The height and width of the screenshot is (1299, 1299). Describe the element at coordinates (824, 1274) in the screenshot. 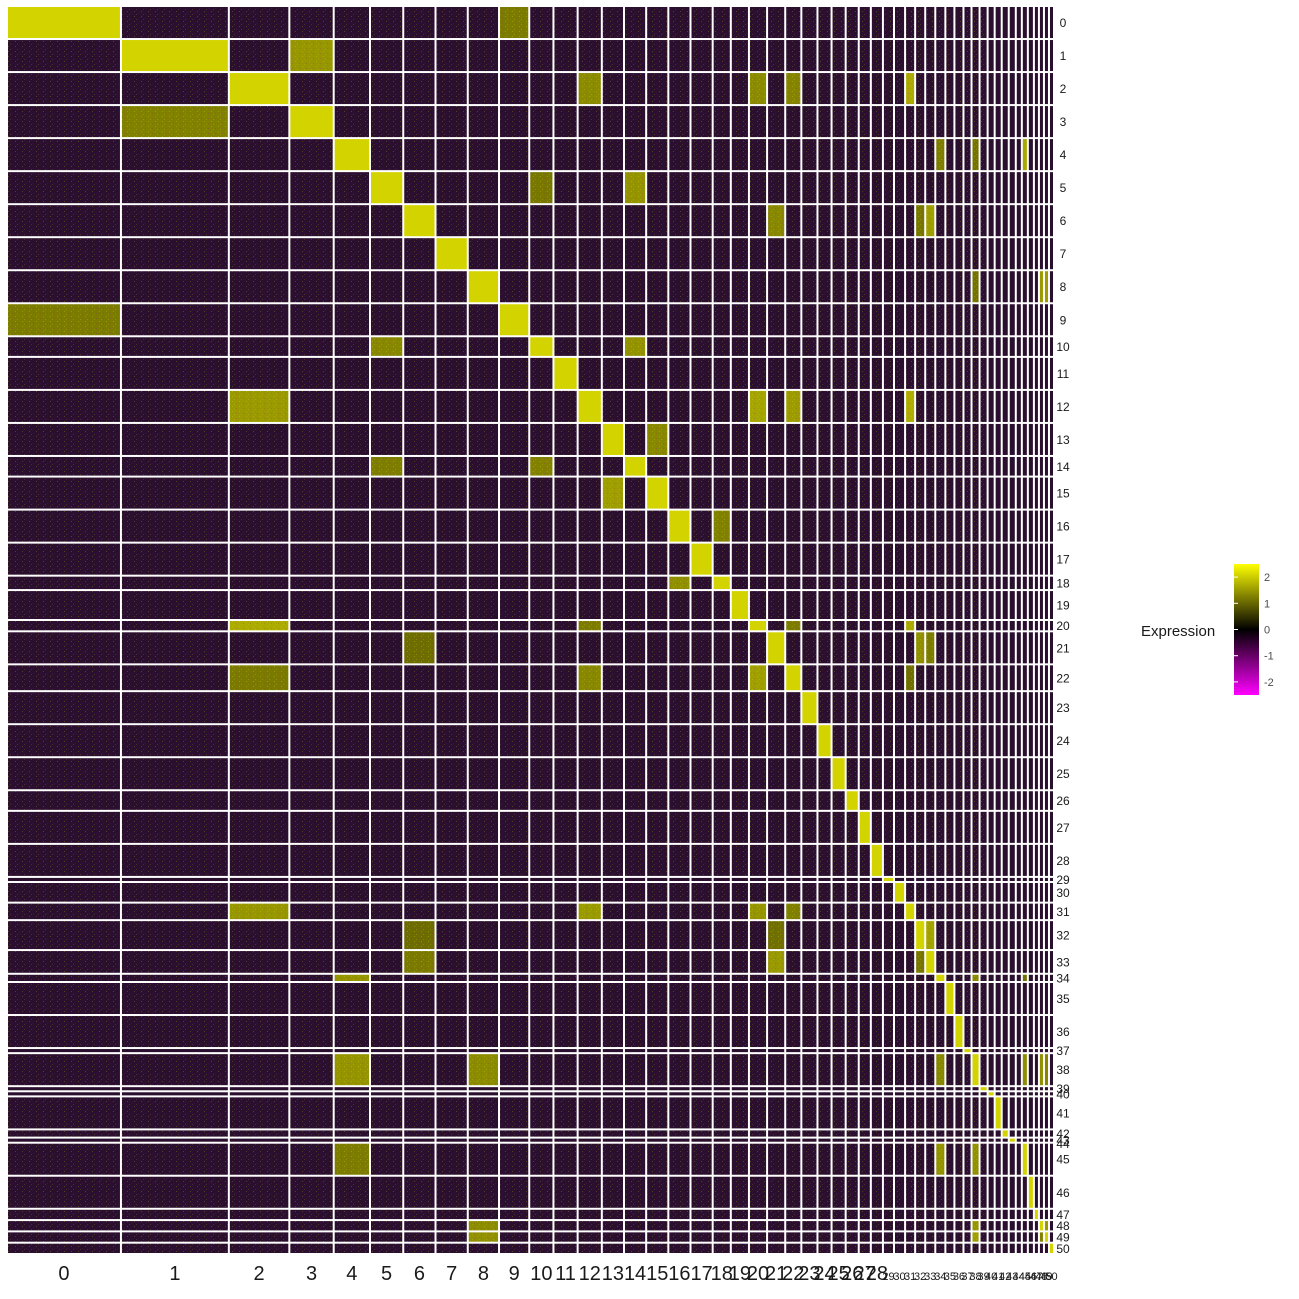

I see `x-tick-label: 24` at that location.